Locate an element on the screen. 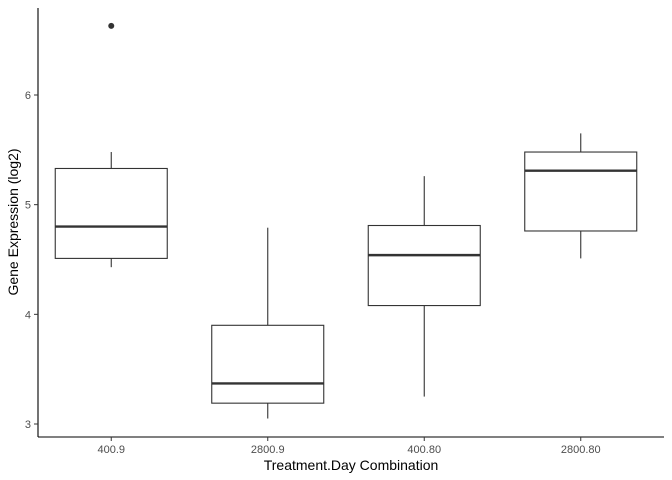  y-tick-label: 6 is located at coordinates (28, 96).